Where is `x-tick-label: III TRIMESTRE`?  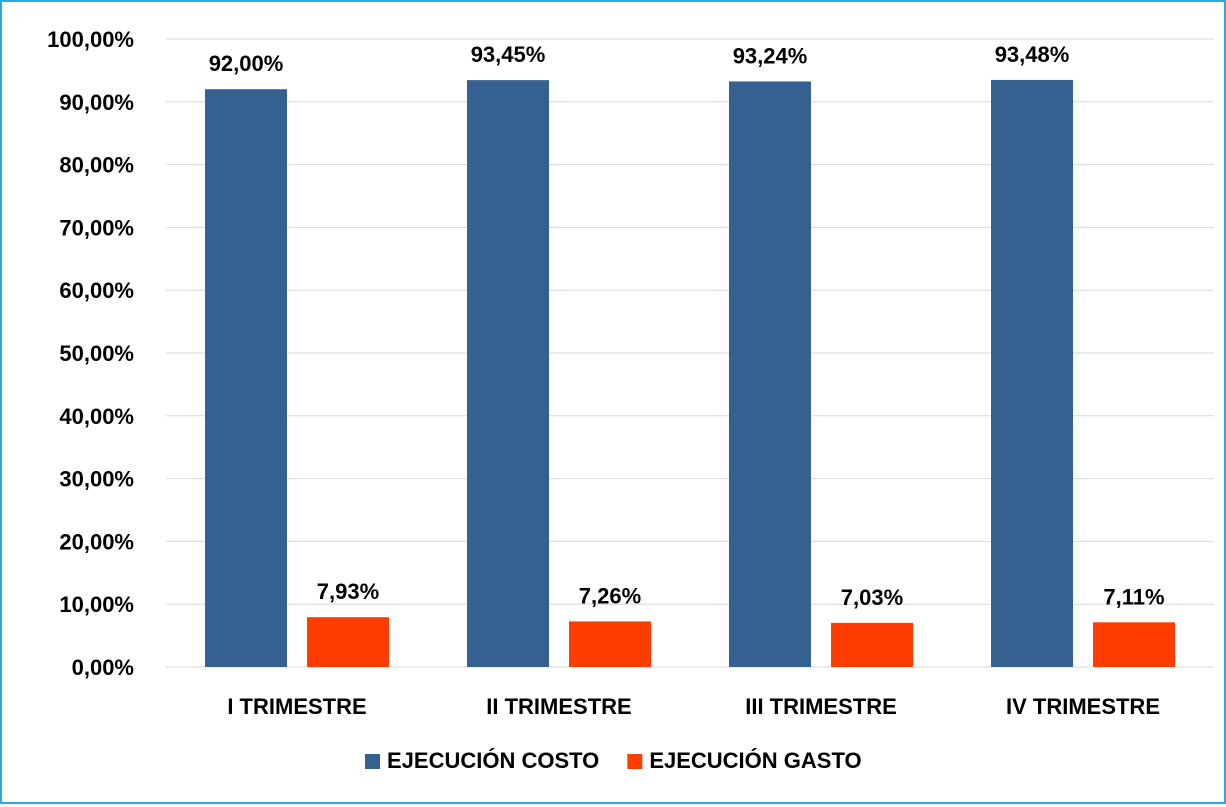 x-tick-label: III TRIMESTRE is located at coordinates (821, 706).